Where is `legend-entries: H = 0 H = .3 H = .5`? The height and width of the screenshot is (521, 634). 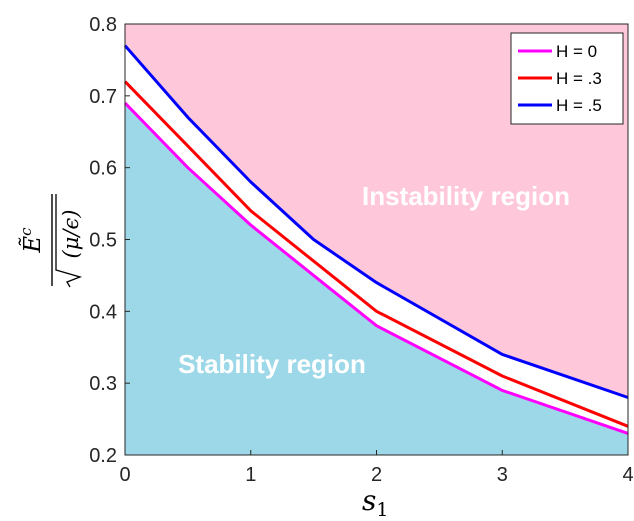 legend-entries: H = 0 H = .3 H = .5 is located at coordinates (560, 78).